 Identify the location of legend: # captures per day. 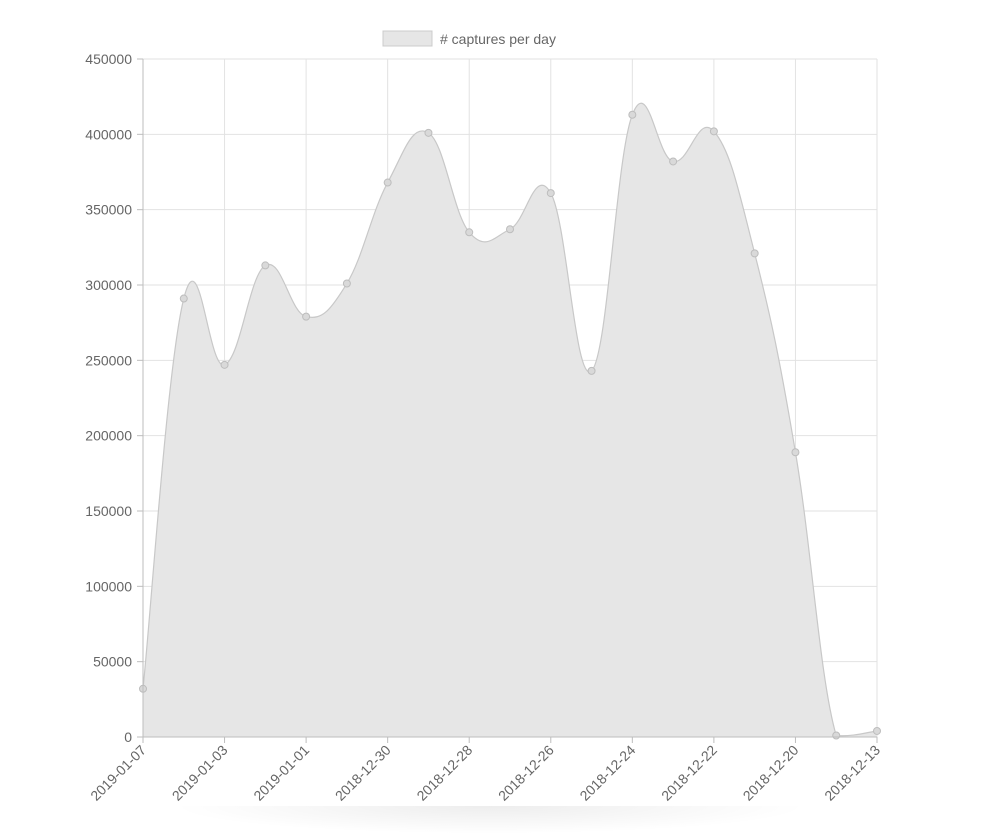
(469, 38).